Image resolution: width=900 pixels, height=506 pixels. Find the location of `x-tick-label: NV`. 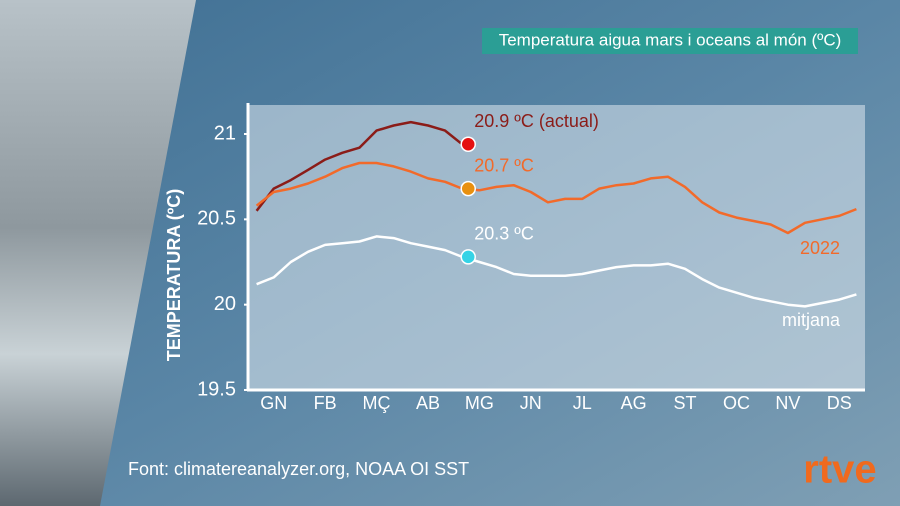

x-tick-label: NV is located at coordinates (787, 403).